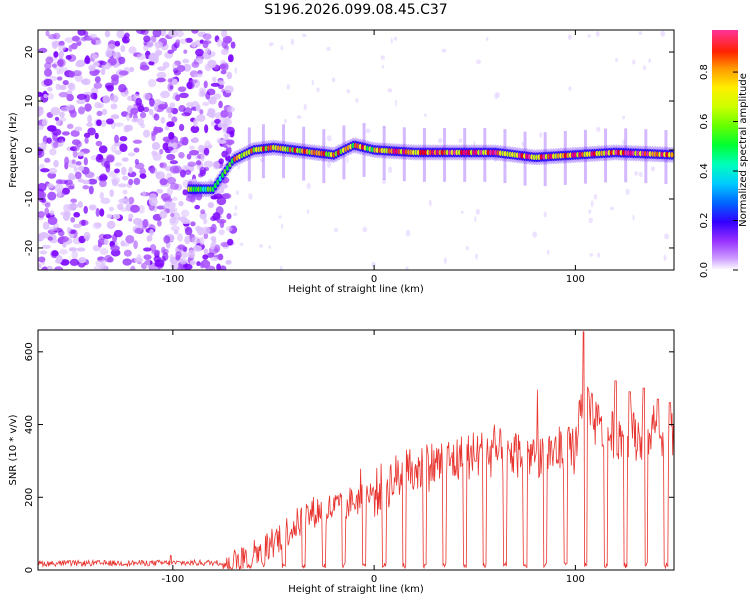  I want to click on spectrogram-y-label: Frequency (Hz), so click(13, 150).